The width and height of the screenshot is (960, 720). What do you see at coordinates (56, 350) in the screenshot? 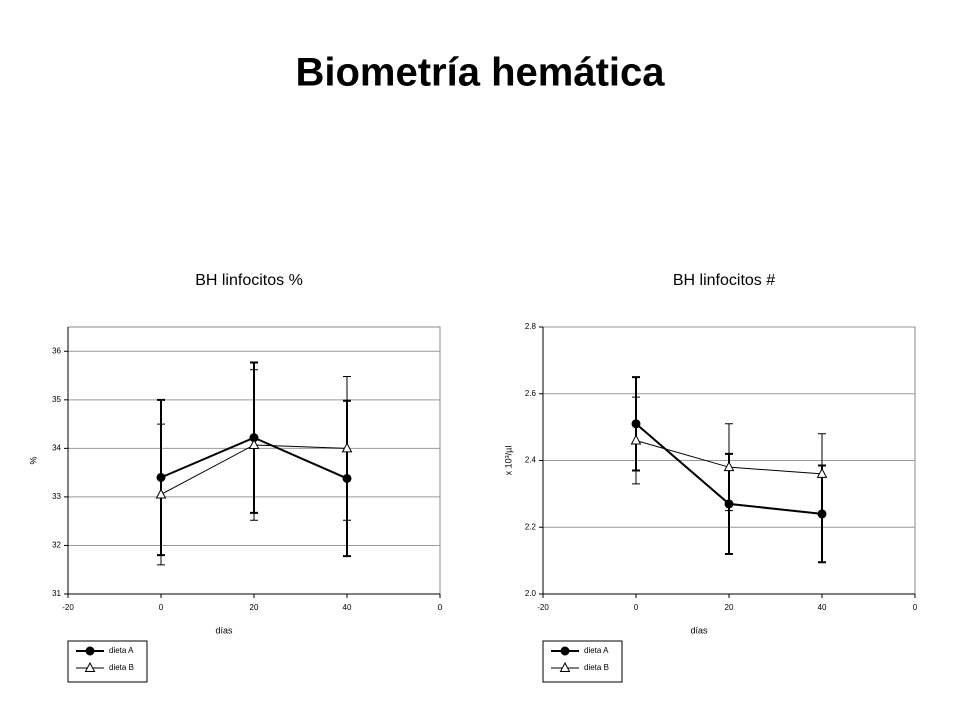
I see `y-tick-label: 36` at bounding box center [56, 350].